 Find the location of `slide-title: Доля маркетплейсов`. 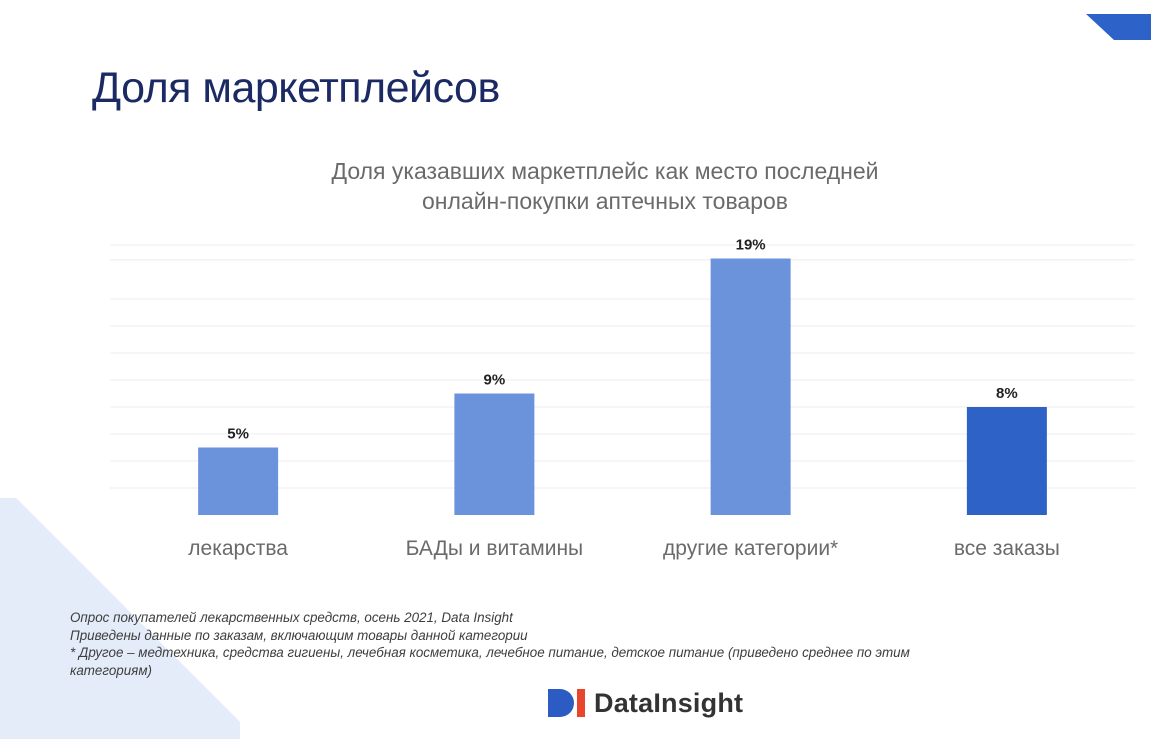

slide-title: Доля маркетплейсов is located at coordinates (296, 88).